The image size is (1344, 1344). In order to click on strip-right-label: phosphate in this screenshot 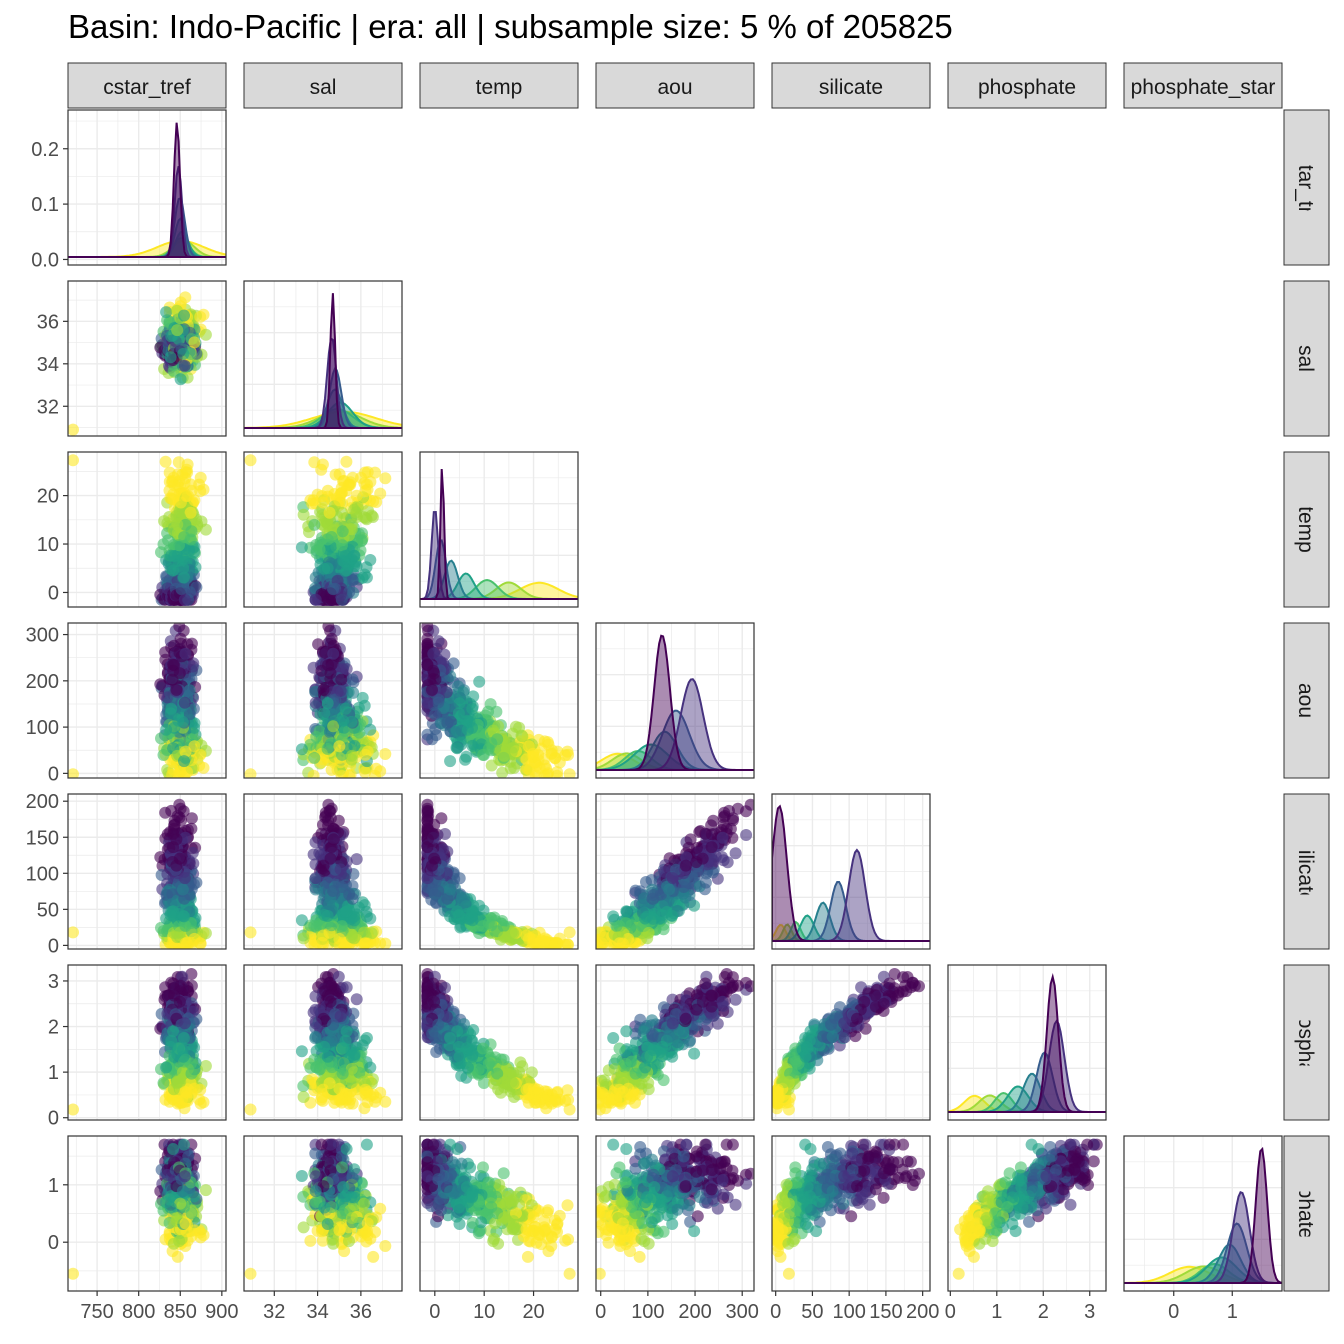, I will do `click(1305, 1042)`.